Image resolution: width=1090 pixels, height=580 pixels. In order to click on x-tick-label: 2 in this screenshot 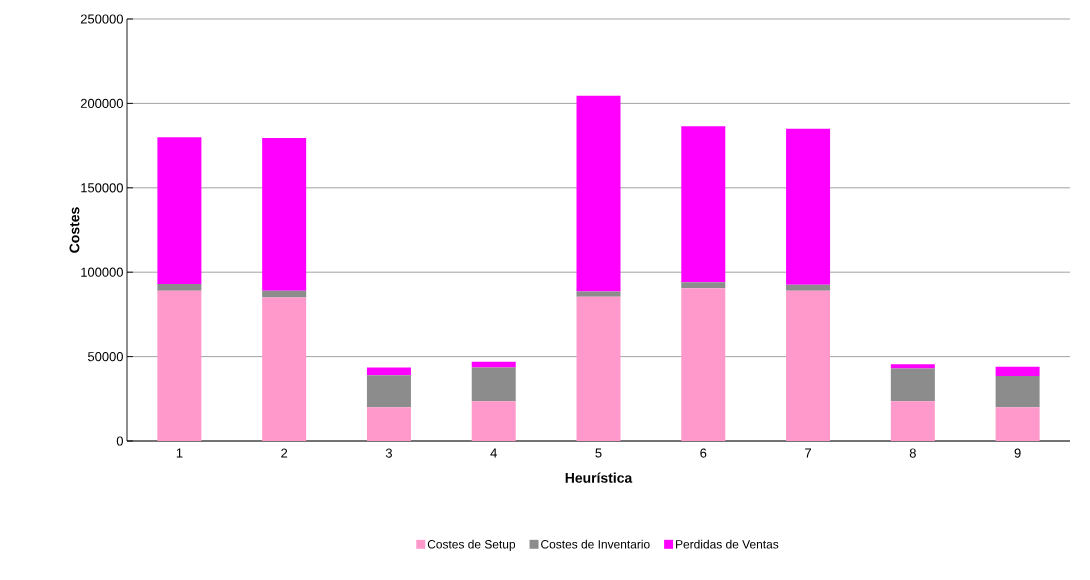, I will do `click(284, 453)`.